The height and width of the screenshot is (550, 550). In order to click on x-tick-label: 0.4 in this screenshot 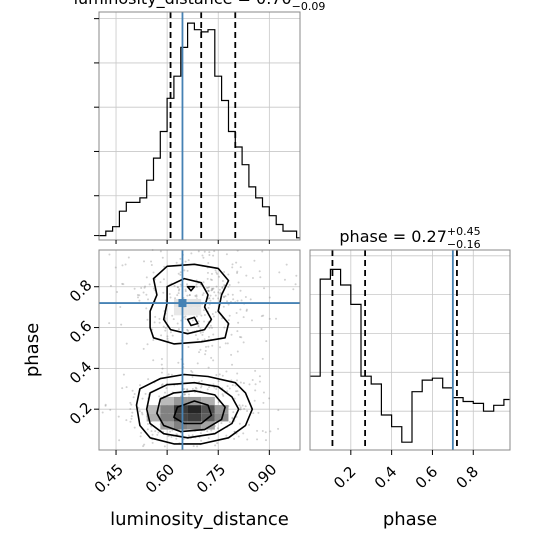, I will do `click(386, 478)`.